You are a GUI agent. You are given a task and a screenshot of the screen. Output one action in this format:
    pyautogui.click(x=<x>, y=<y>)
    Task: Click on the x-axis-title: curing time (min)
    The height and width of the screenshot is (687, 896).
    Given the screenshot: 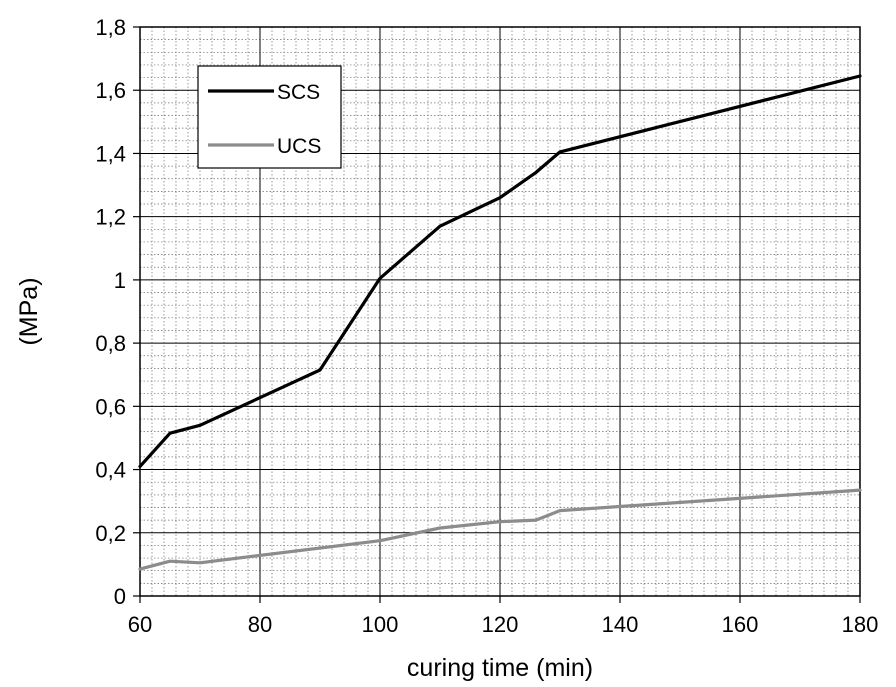 What is the action you would take?
    pyautogui.click(x=500, y=668)
    